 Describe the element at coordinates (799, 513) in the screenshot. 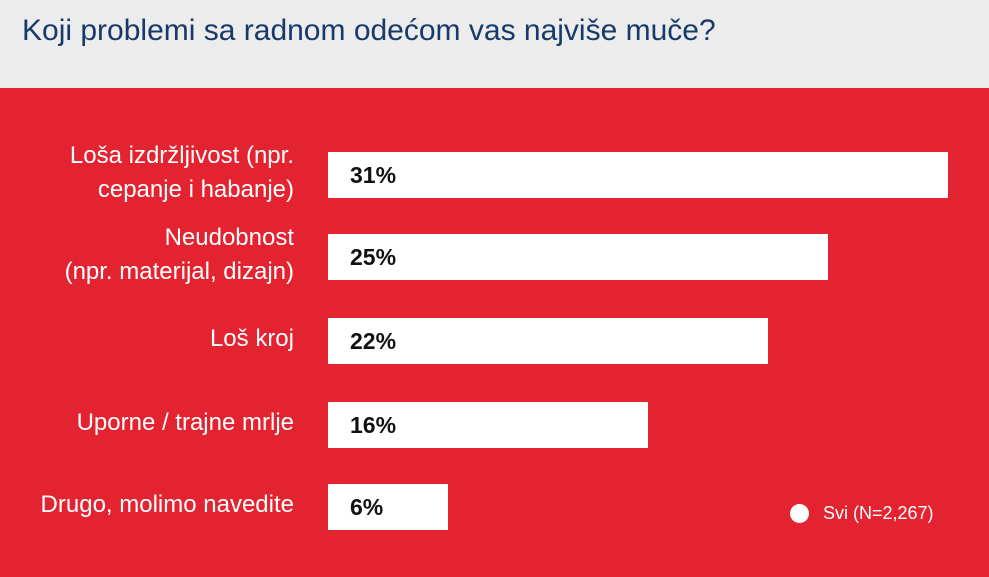

I see `legend-marker-icon` at that location.